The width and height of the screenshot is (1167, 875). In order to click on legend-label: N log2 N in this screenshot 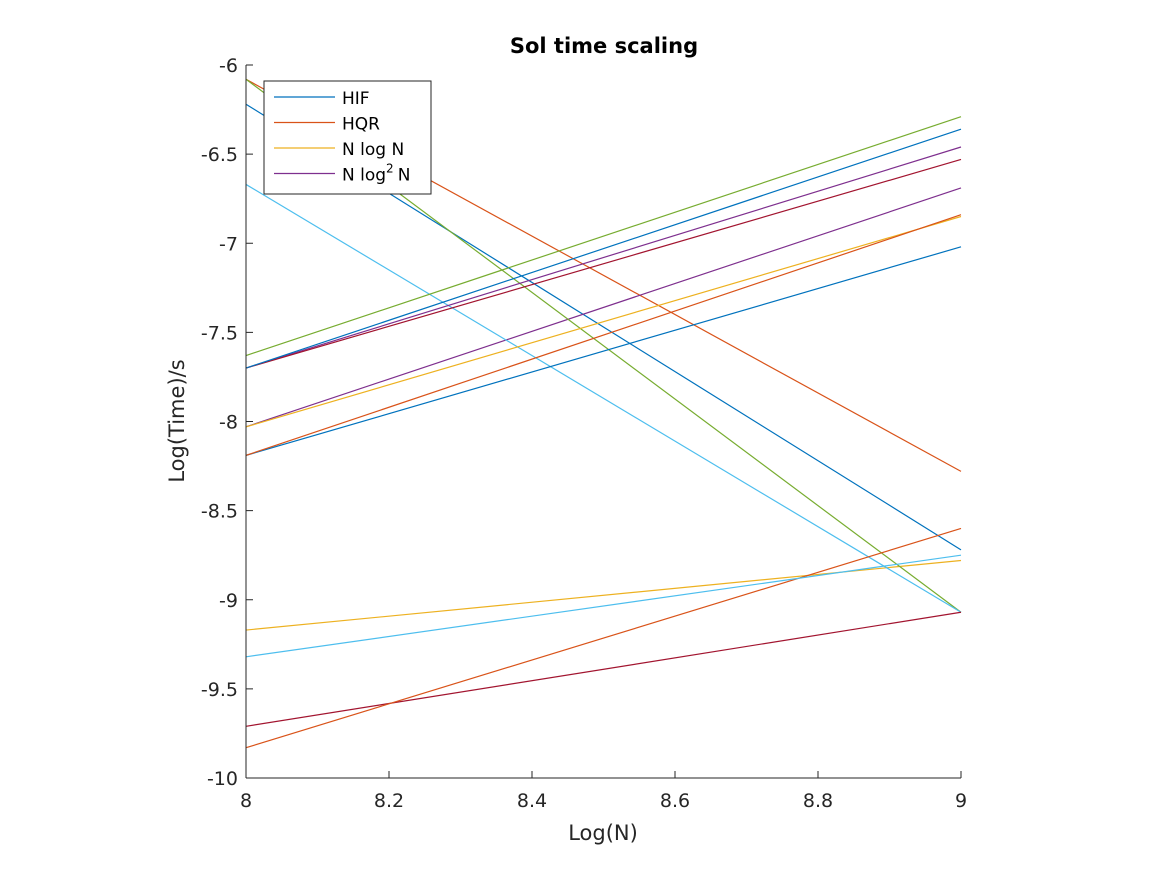, I will do `click(376, 174)`.